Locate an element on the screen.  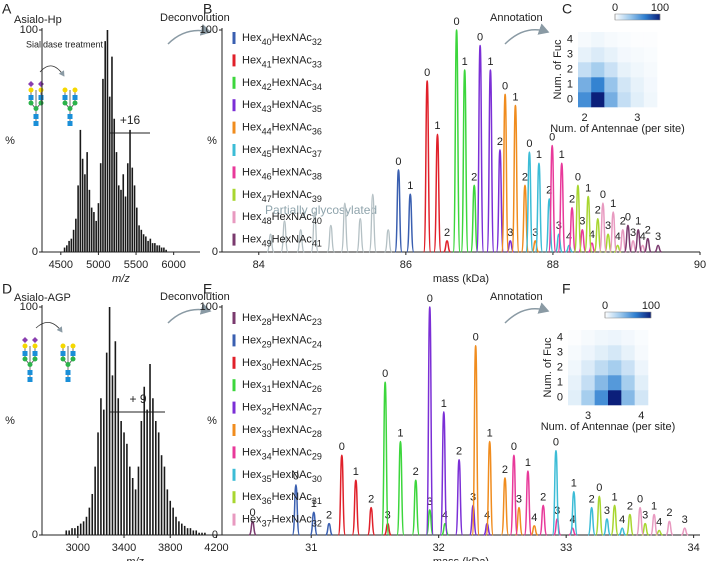
legend-entry: Hex33HexNAc28 is located at coordinates (282, 431).